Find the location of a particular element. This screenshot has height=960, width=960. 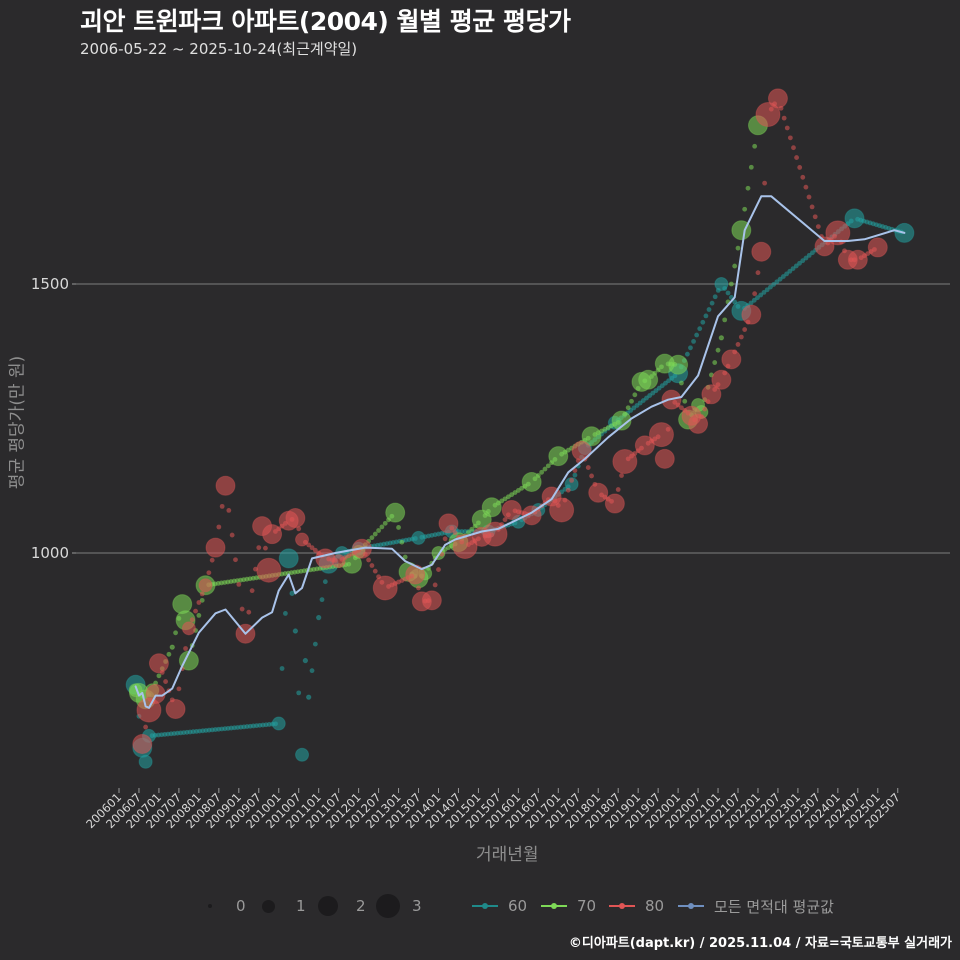

legend-series-avg: 모든 면적대 평균값 is located at coordinates (756, 906).